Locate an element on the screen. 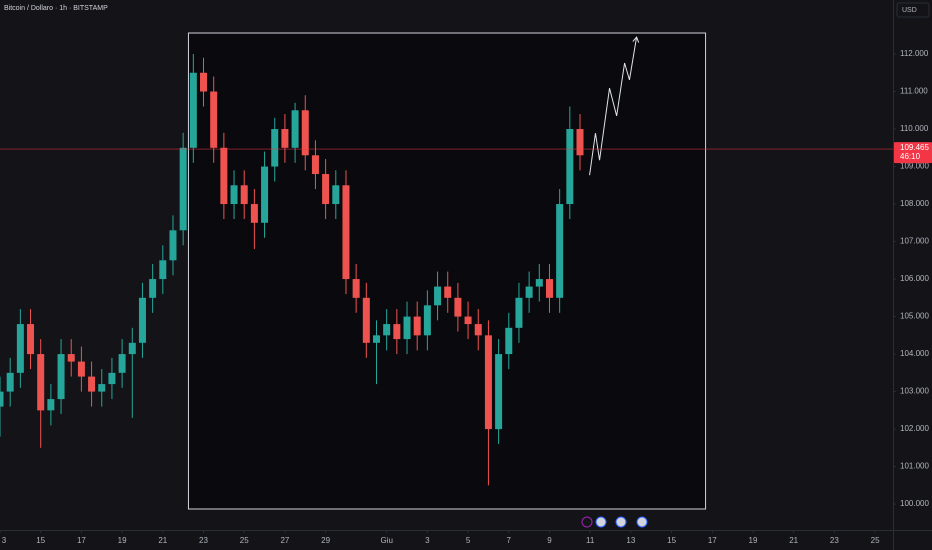 This screenshot has height=550, width=932. y-tick-label: 106.000 is located at coordinates (914, 278).